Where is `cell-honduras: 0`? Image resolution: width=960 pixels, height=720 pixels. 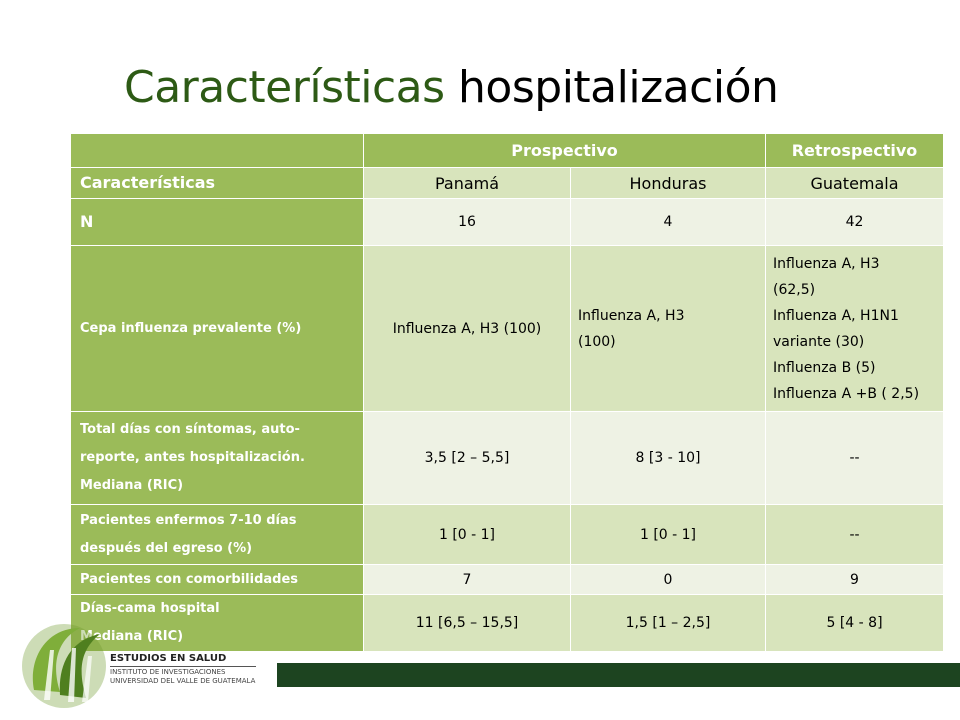 cell-honduras: 0 is located at coordinates (668, 579).